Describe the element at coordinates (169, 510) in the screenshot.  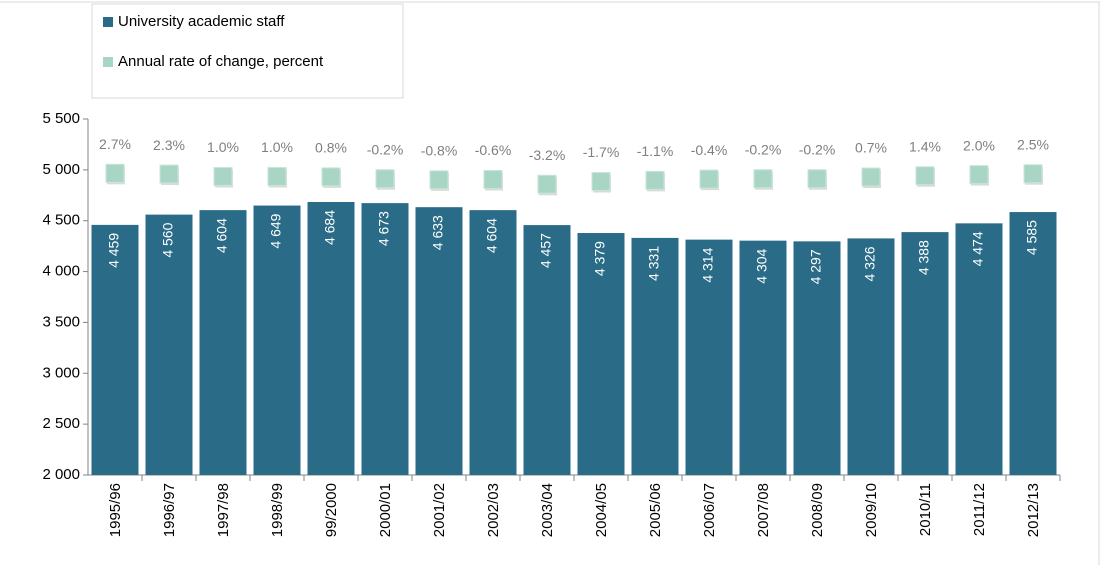
I see `x-tick-label: 1996/97` at that location.